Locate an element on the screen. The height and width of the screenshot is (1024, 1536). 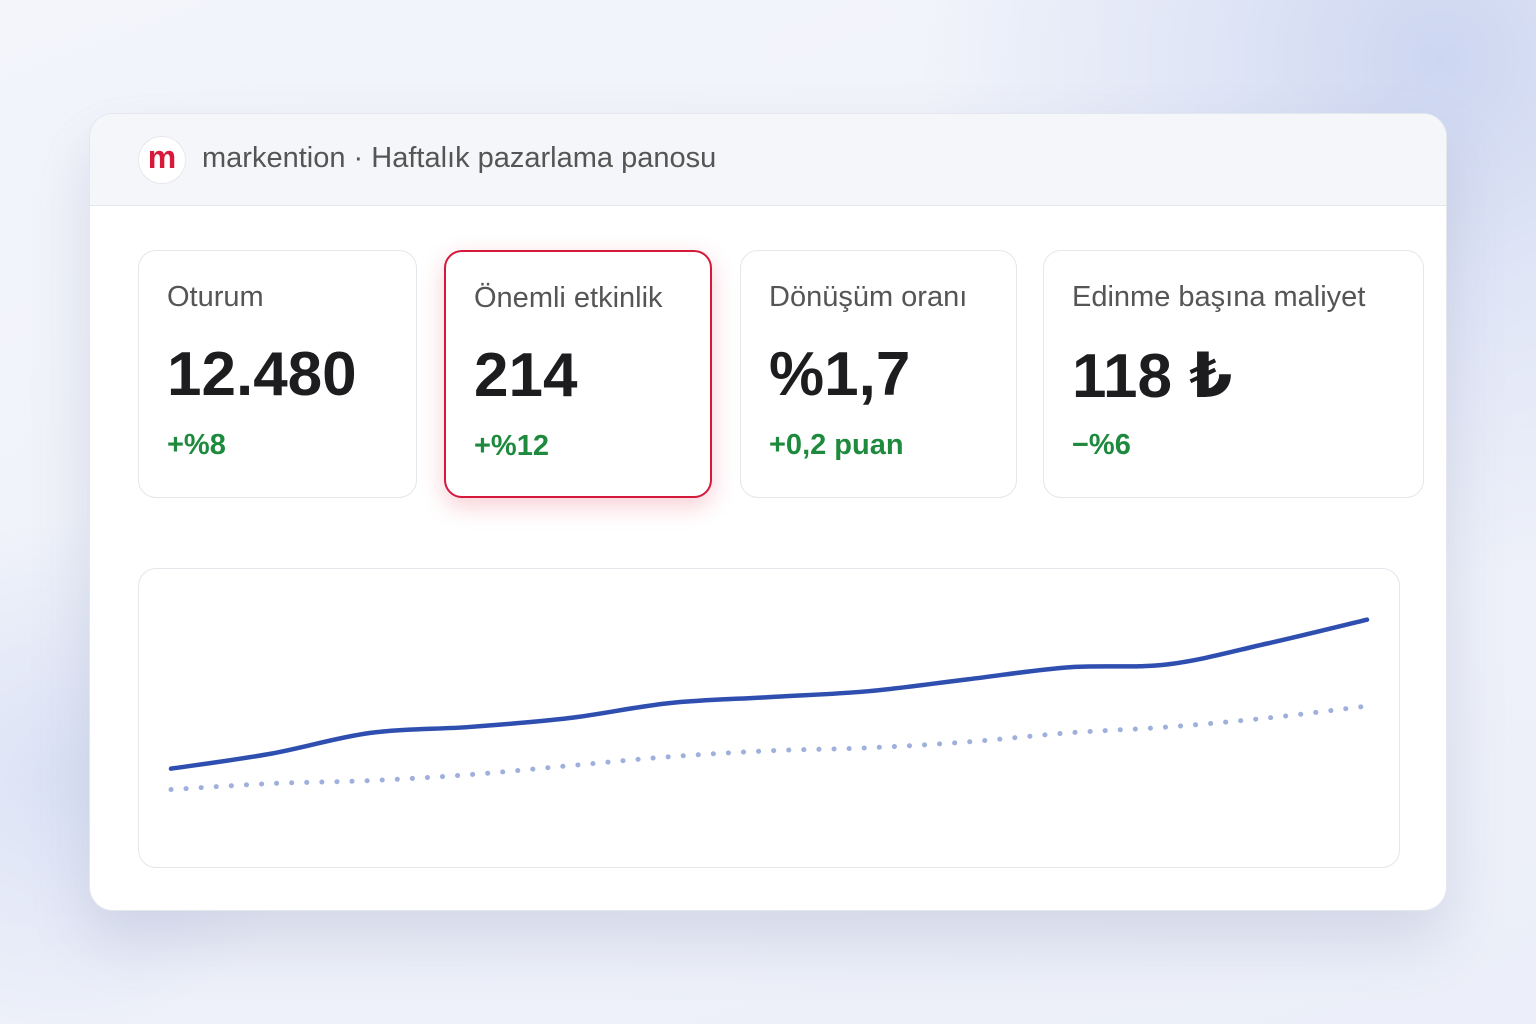
header-title: markention · Haftalık pazarlama panosu is located at coordinates (459, 158).